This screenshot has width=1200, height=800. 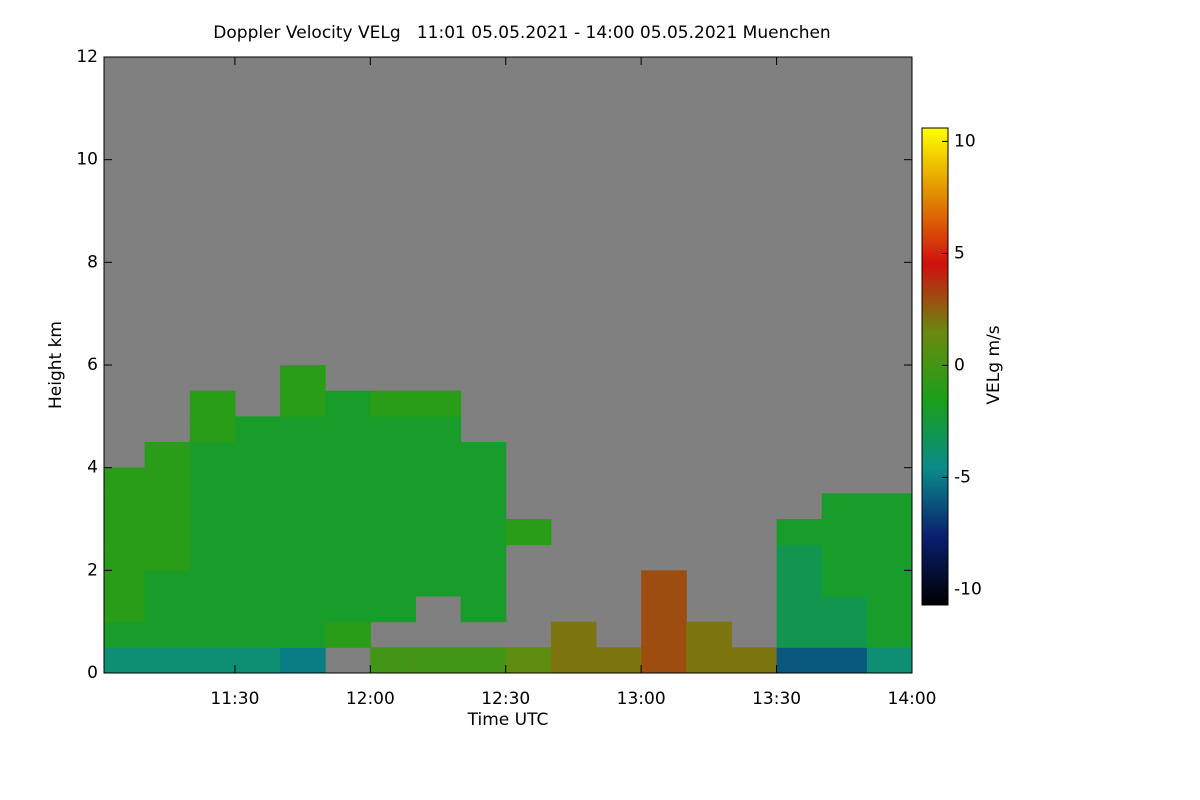 What do you see at coordinates (641, 699) in the screenshot?
I see `x-tick-label: 13:00` at bounding box center [641, 699].